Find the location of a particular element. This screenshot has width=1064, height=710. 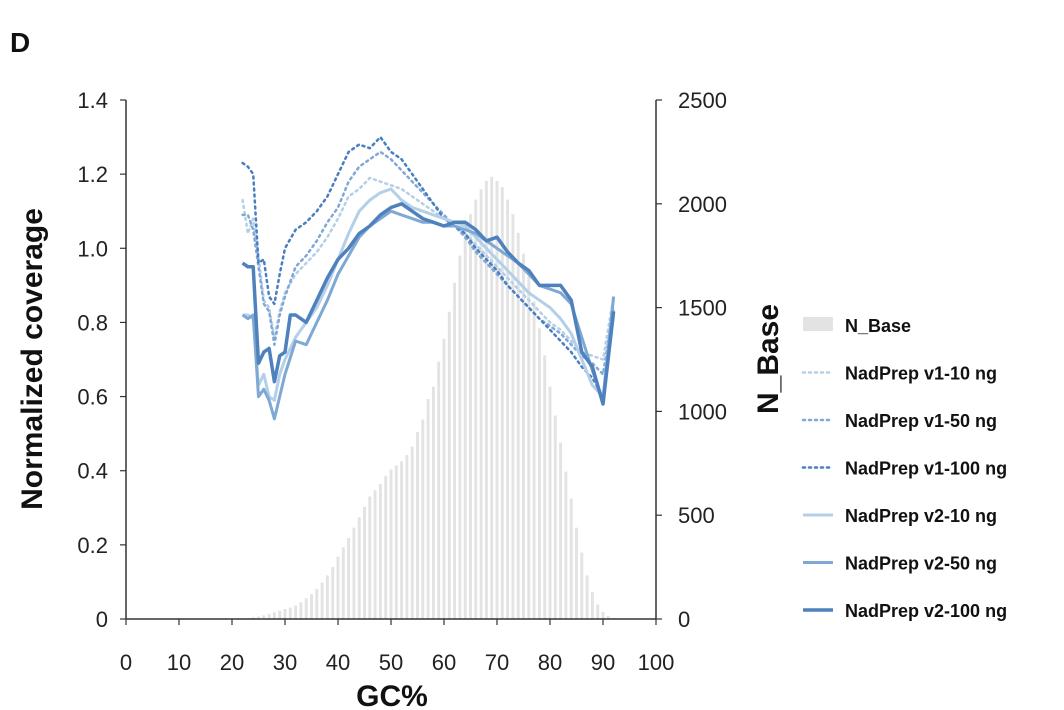

y-axis-title: Normalized coverage is located at coordinates (32, 359).